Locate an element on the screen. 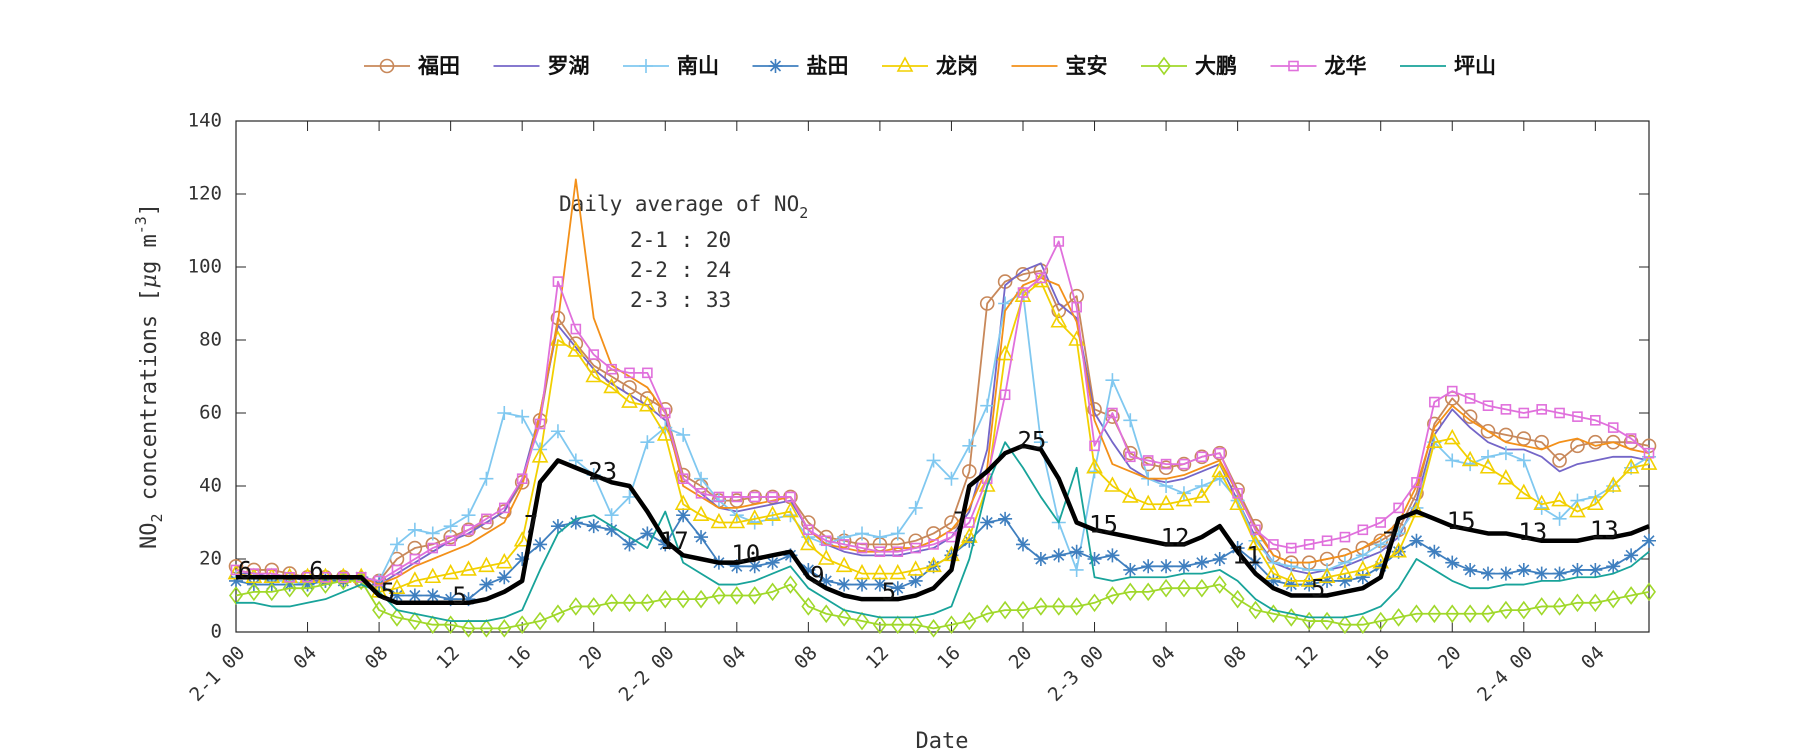 This screenshot has width=1800, height=754. annotation-sub: 2 is located at coordinates (803, 213).